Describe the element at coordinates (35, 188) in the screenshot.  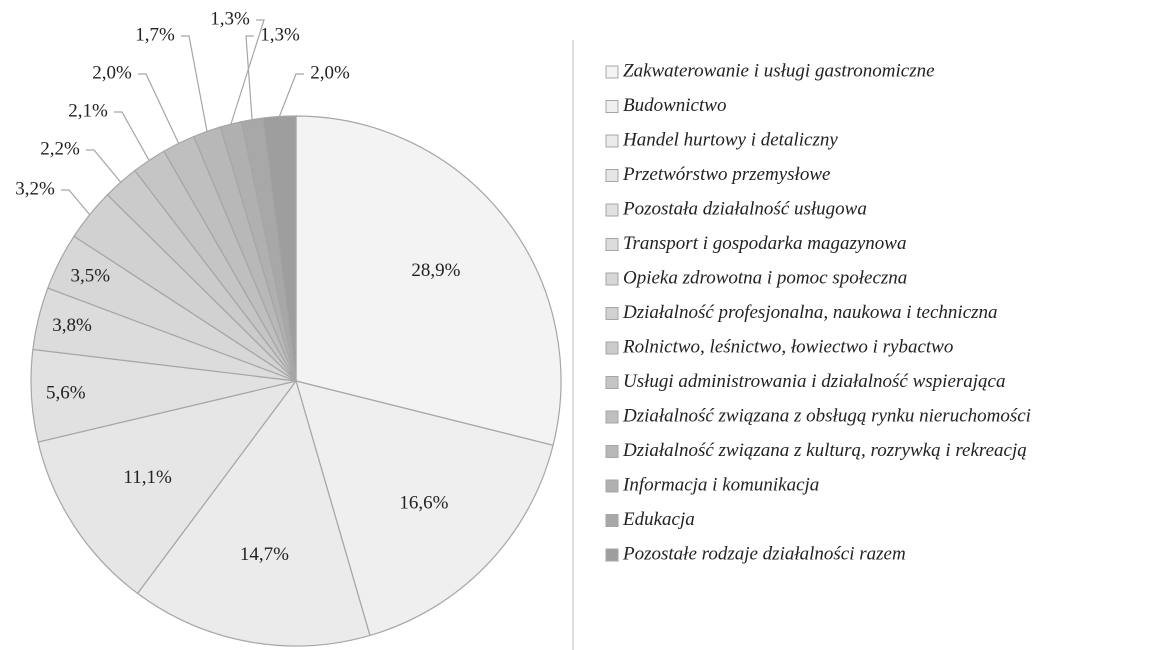
I see `data-label: 3,2%` at that location.